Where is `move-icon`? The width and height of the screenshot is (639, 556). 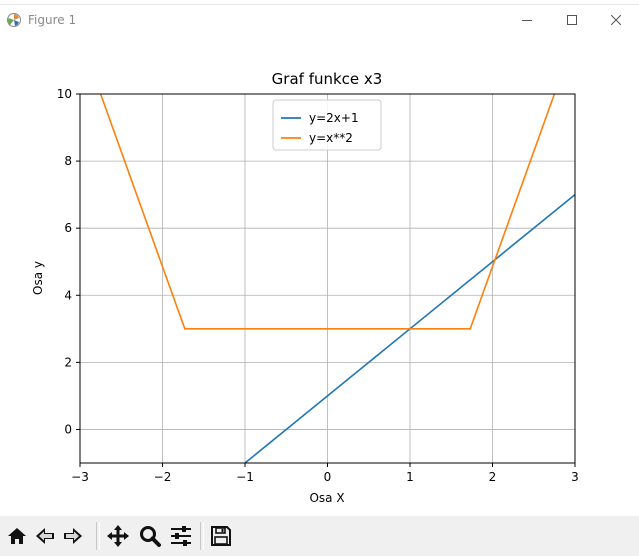
move-icon is located at coordinates (118, 536).